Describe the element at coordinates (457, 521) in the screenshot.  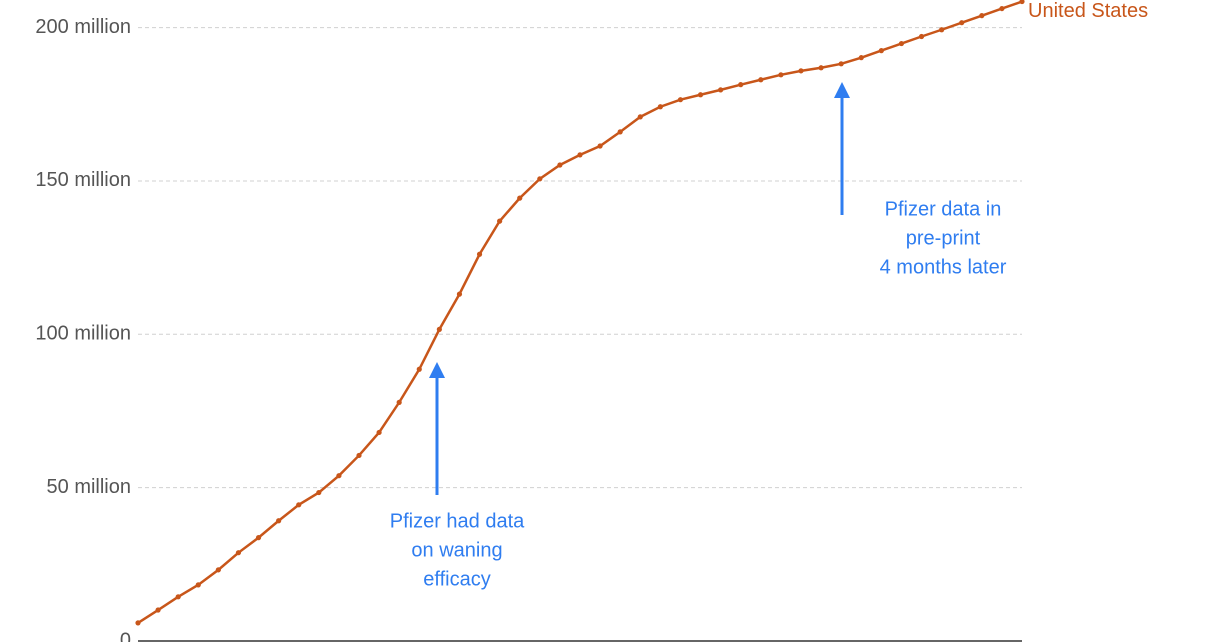
I see `annotation-text: Pfizer had data` at that location.